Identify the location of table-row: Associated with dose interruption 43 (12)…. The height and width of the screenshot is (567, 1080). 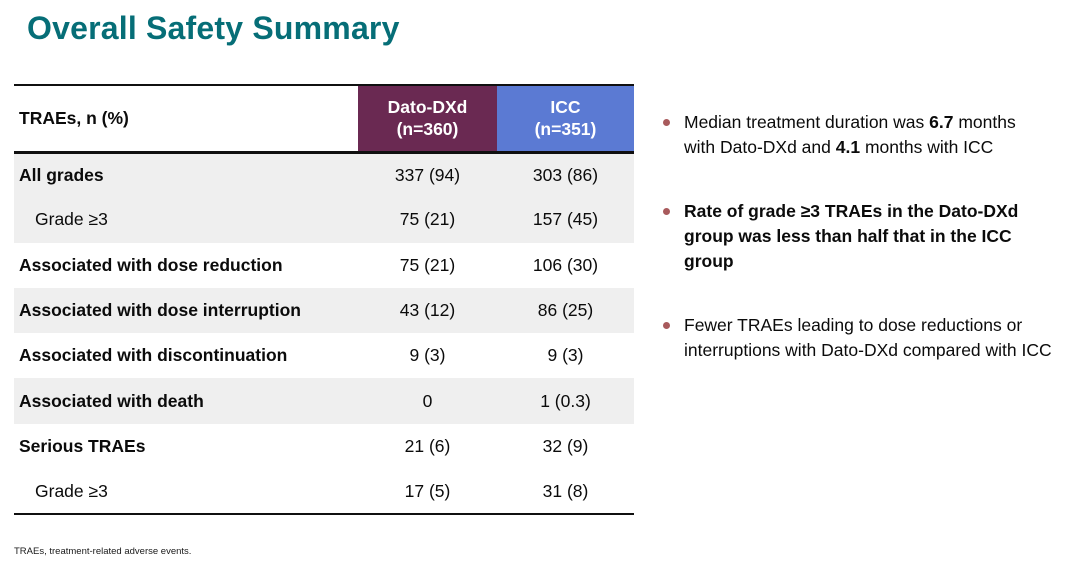
(324, 310).